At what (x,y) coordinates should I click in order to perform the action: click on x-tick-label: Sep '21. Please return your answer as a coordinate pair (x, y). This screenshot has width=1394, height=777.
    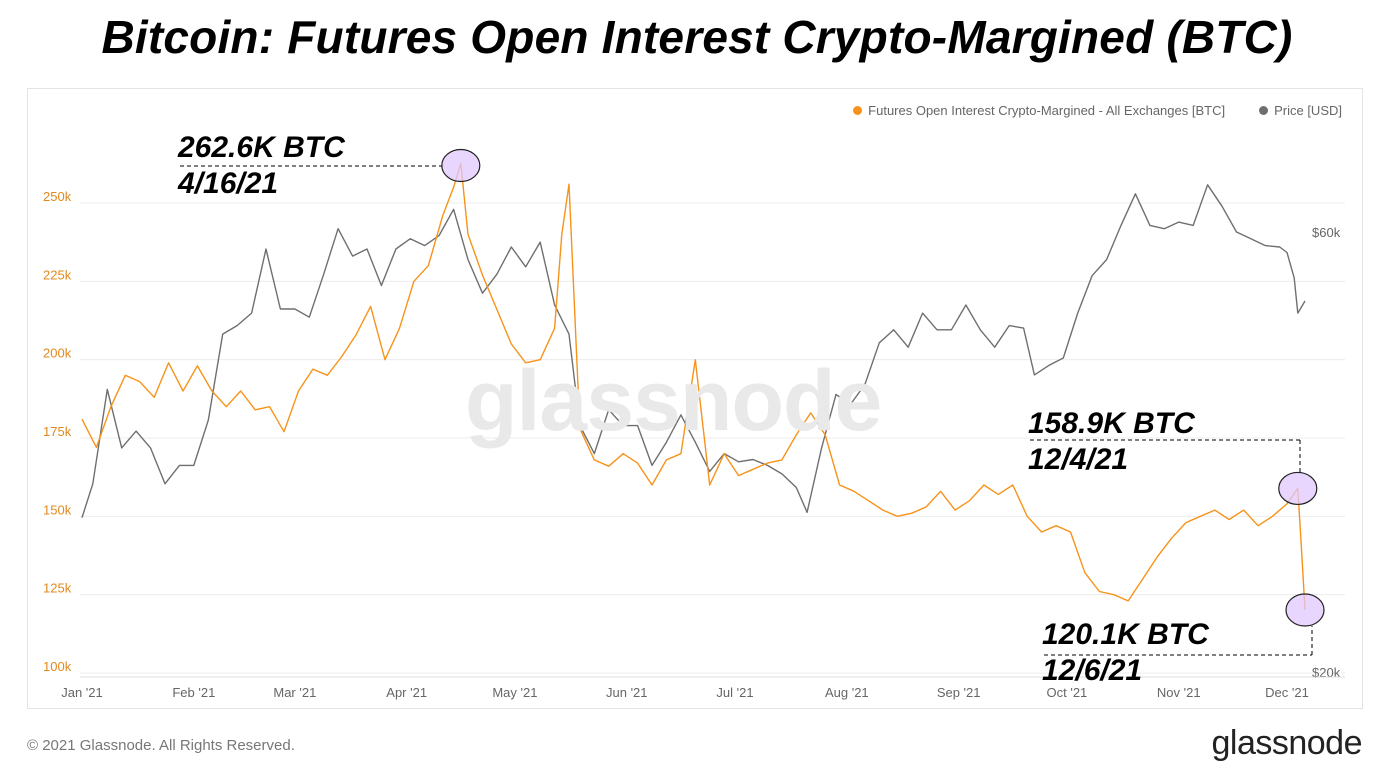
    Looking at the image, I should click on (959, 692).